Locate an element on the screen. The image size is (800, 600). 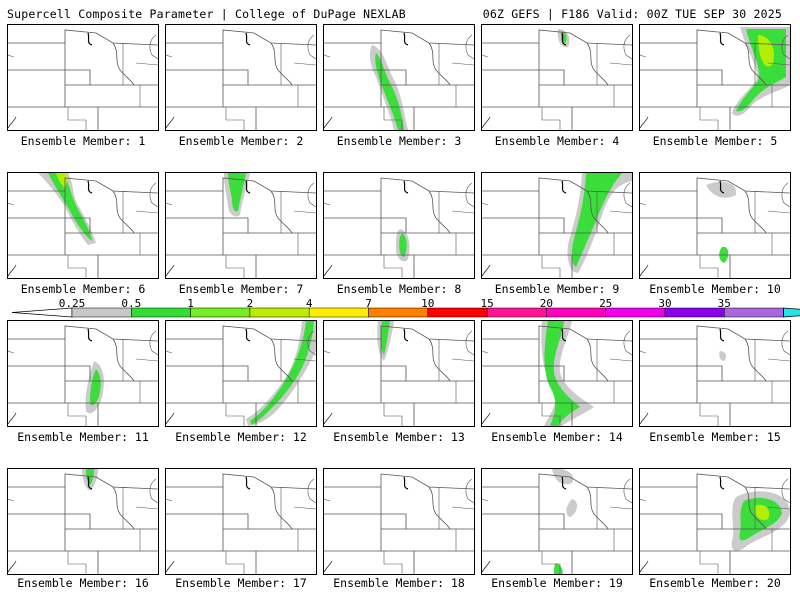
member-caption-8: Ensemble Member: 8 is located at coordinates (399, 289).